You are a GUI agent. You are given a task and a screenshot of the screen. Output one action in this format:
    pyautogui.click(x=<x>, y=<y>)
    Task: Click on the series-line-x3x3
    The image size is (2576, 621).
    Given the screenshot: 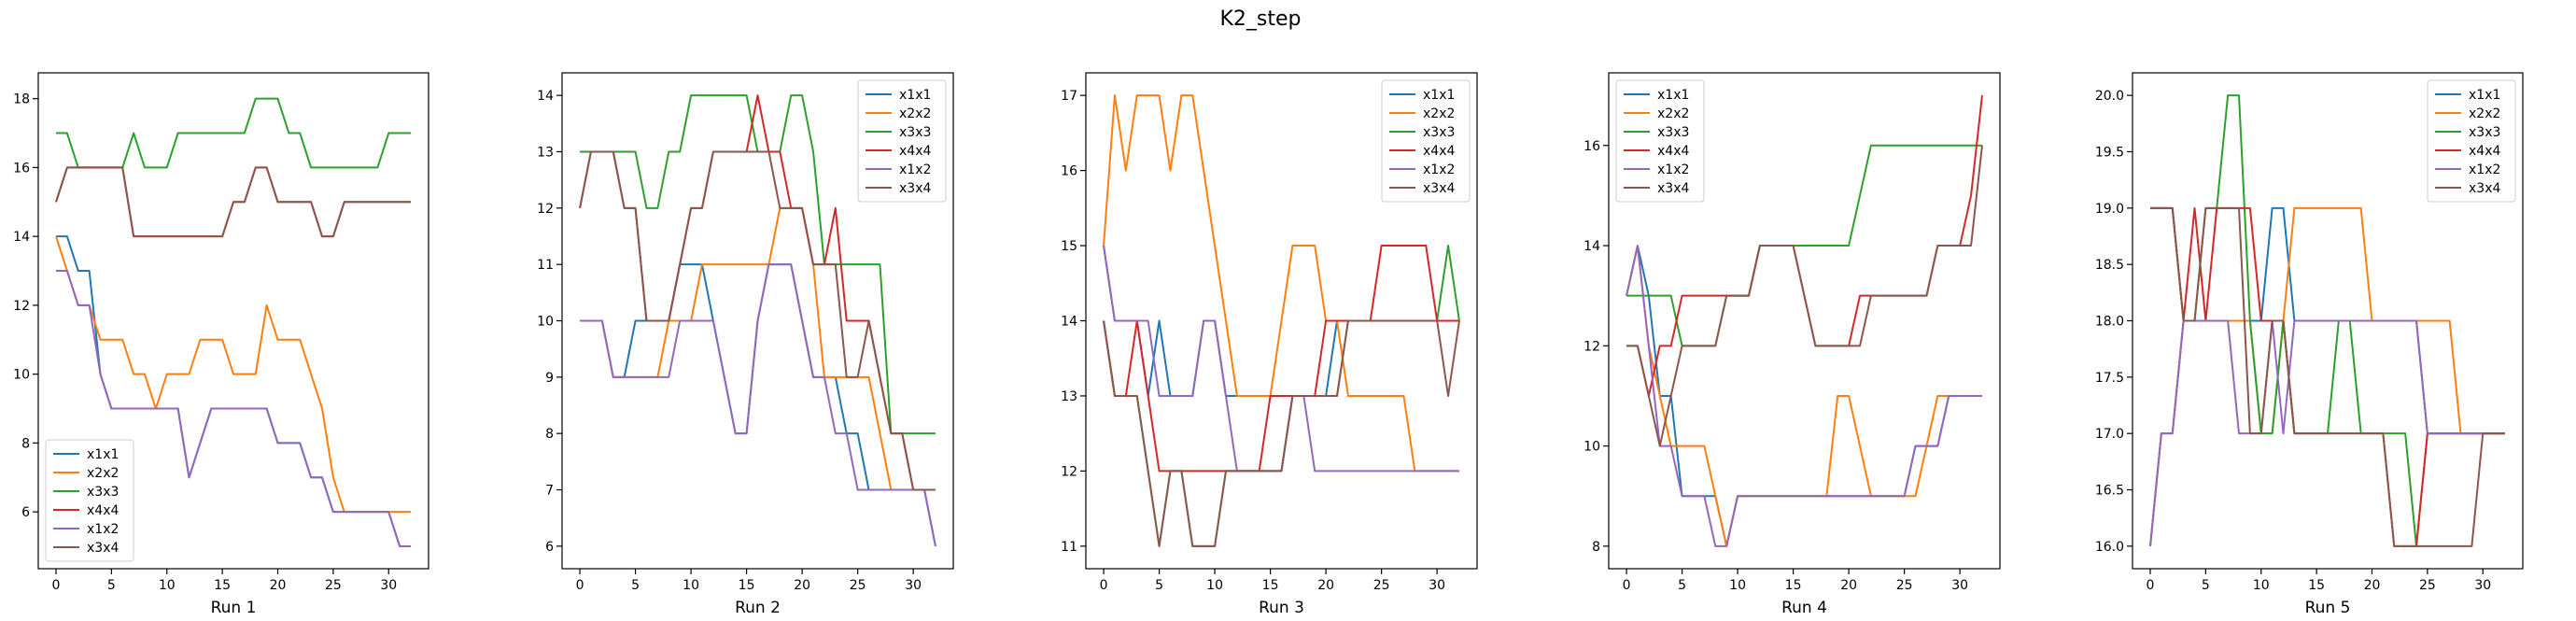 What is the action you would take?
    pyautogui.click(x=234, y=133)
    